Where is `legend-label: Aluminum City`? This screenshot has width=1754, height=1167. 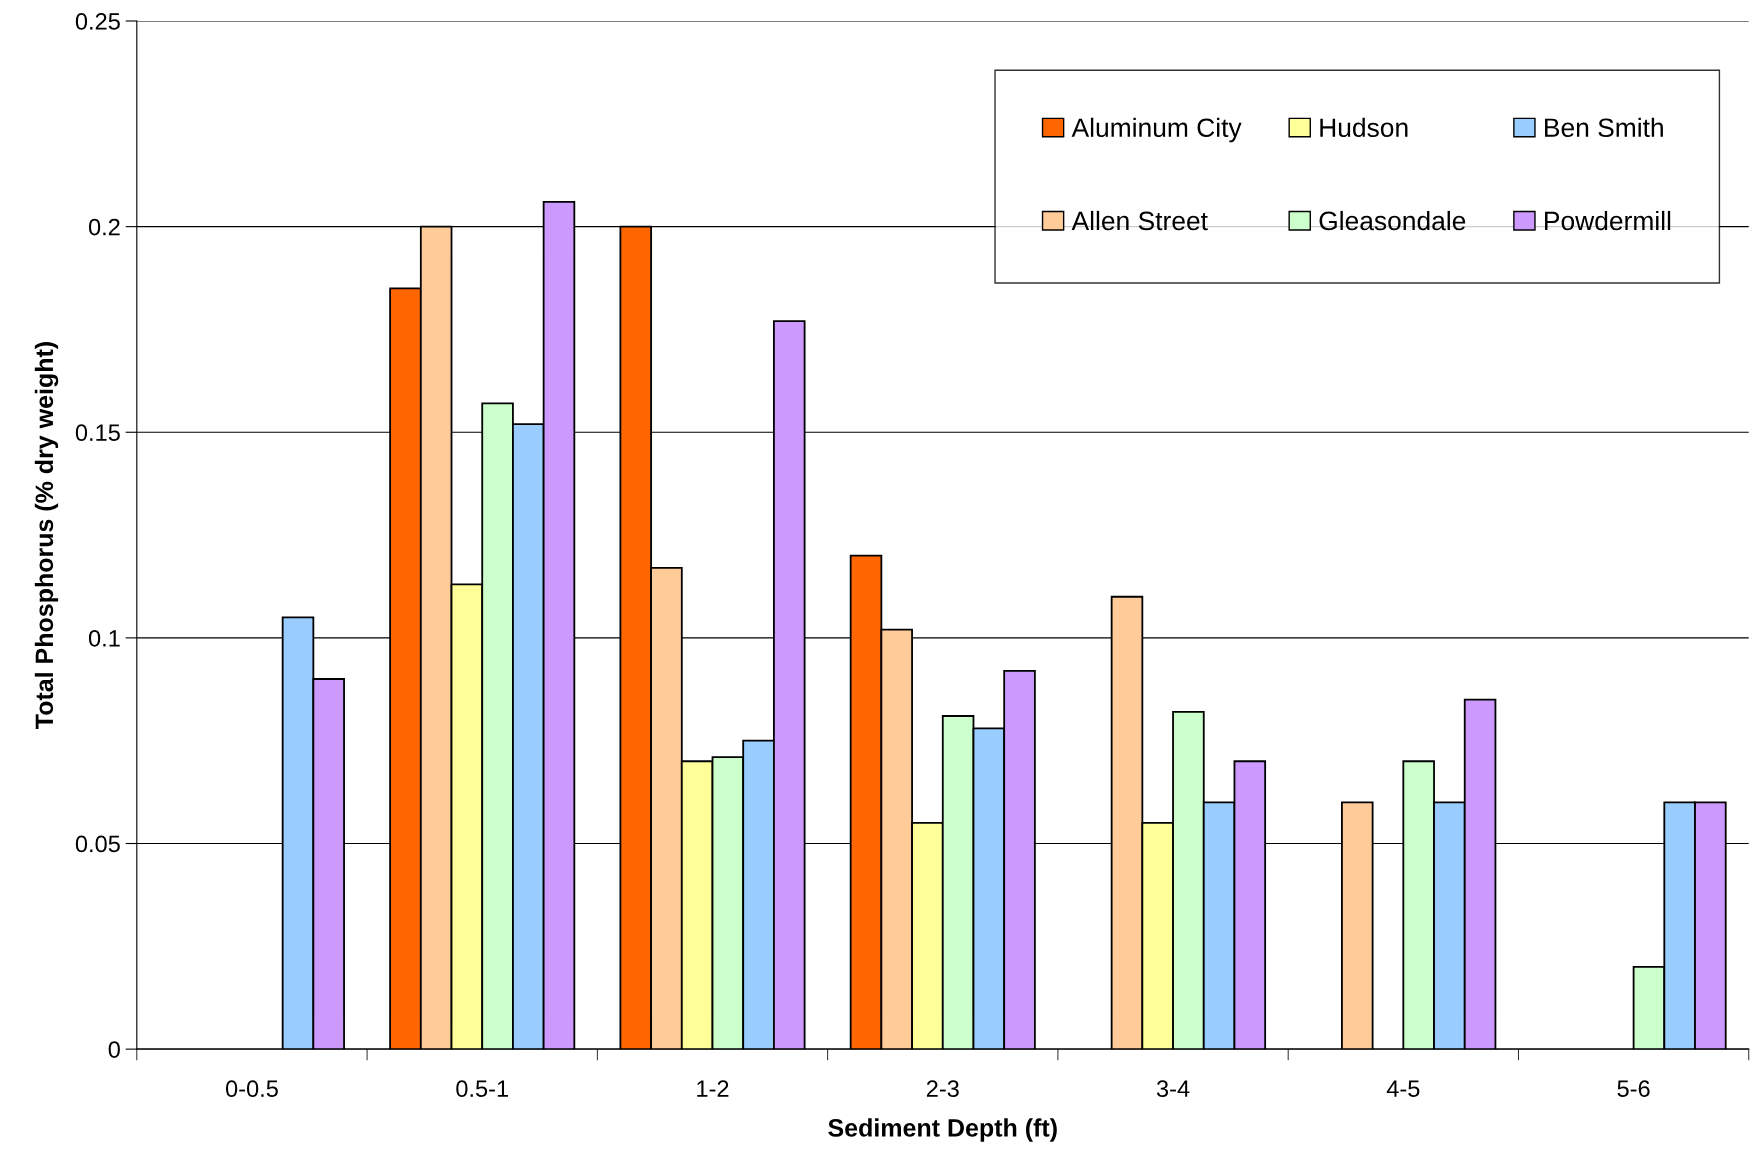
legend-label: Aluminum City is located at coordinates (1156, 130).